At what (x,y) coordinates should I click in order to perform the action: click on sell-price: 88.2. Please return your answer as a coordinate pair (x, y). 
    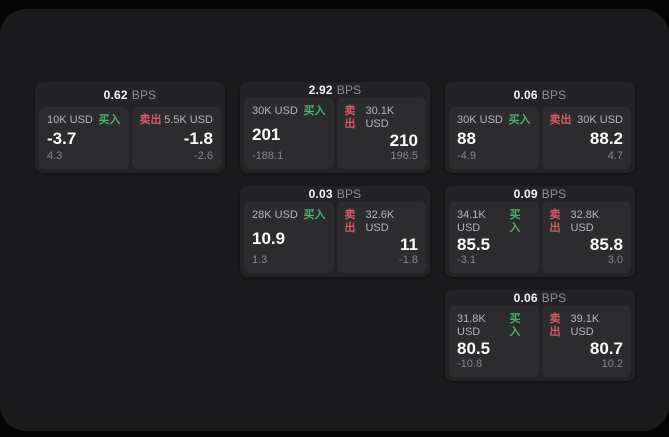
    Looking at the image, I should click on (606, 138).